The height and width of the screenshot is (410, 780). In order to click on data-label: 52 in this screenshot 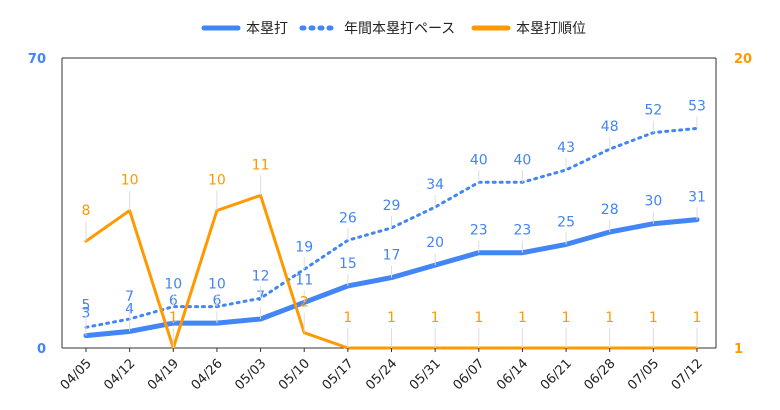, I will do `click(653, 111)`.